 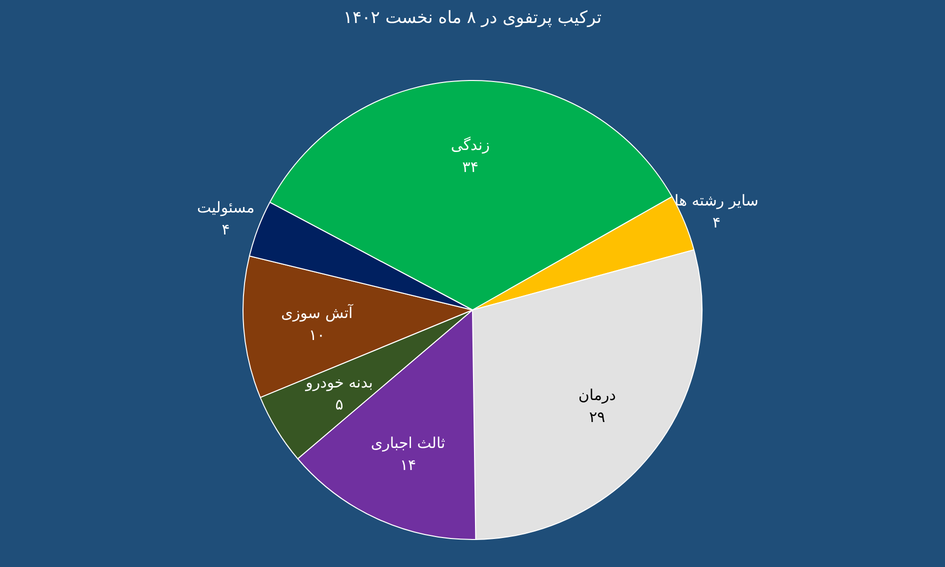 What do you see at coordinates (408, 443) in the screenshot?
I see `slice-label: ثالث اجباری` at bounding box center [408, 443].